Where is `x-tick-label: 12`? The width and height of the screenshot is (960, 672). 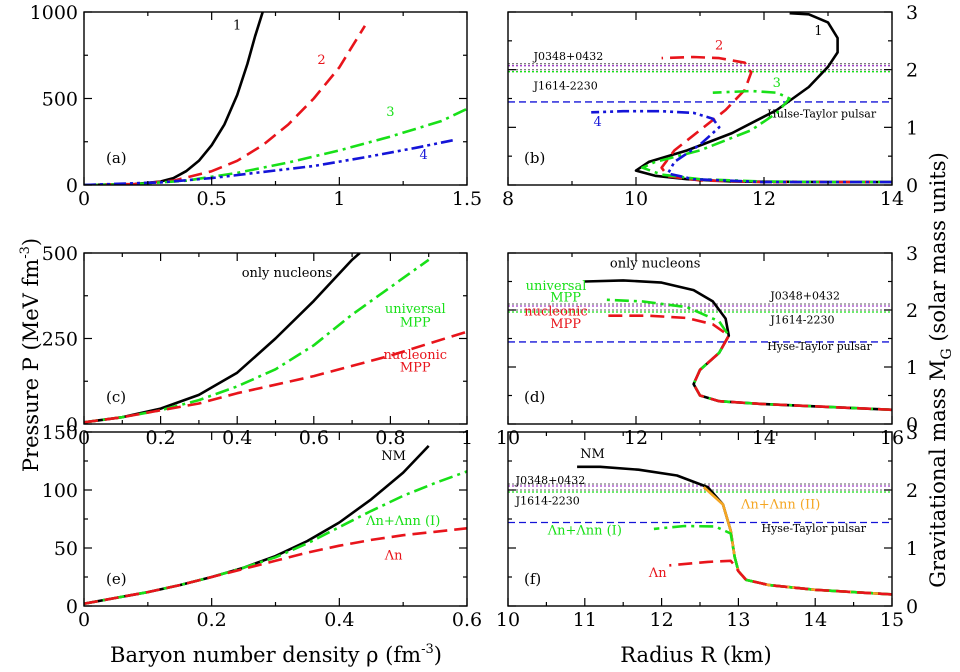 x-tick-label: 12 is located at coordinates (636, 438).